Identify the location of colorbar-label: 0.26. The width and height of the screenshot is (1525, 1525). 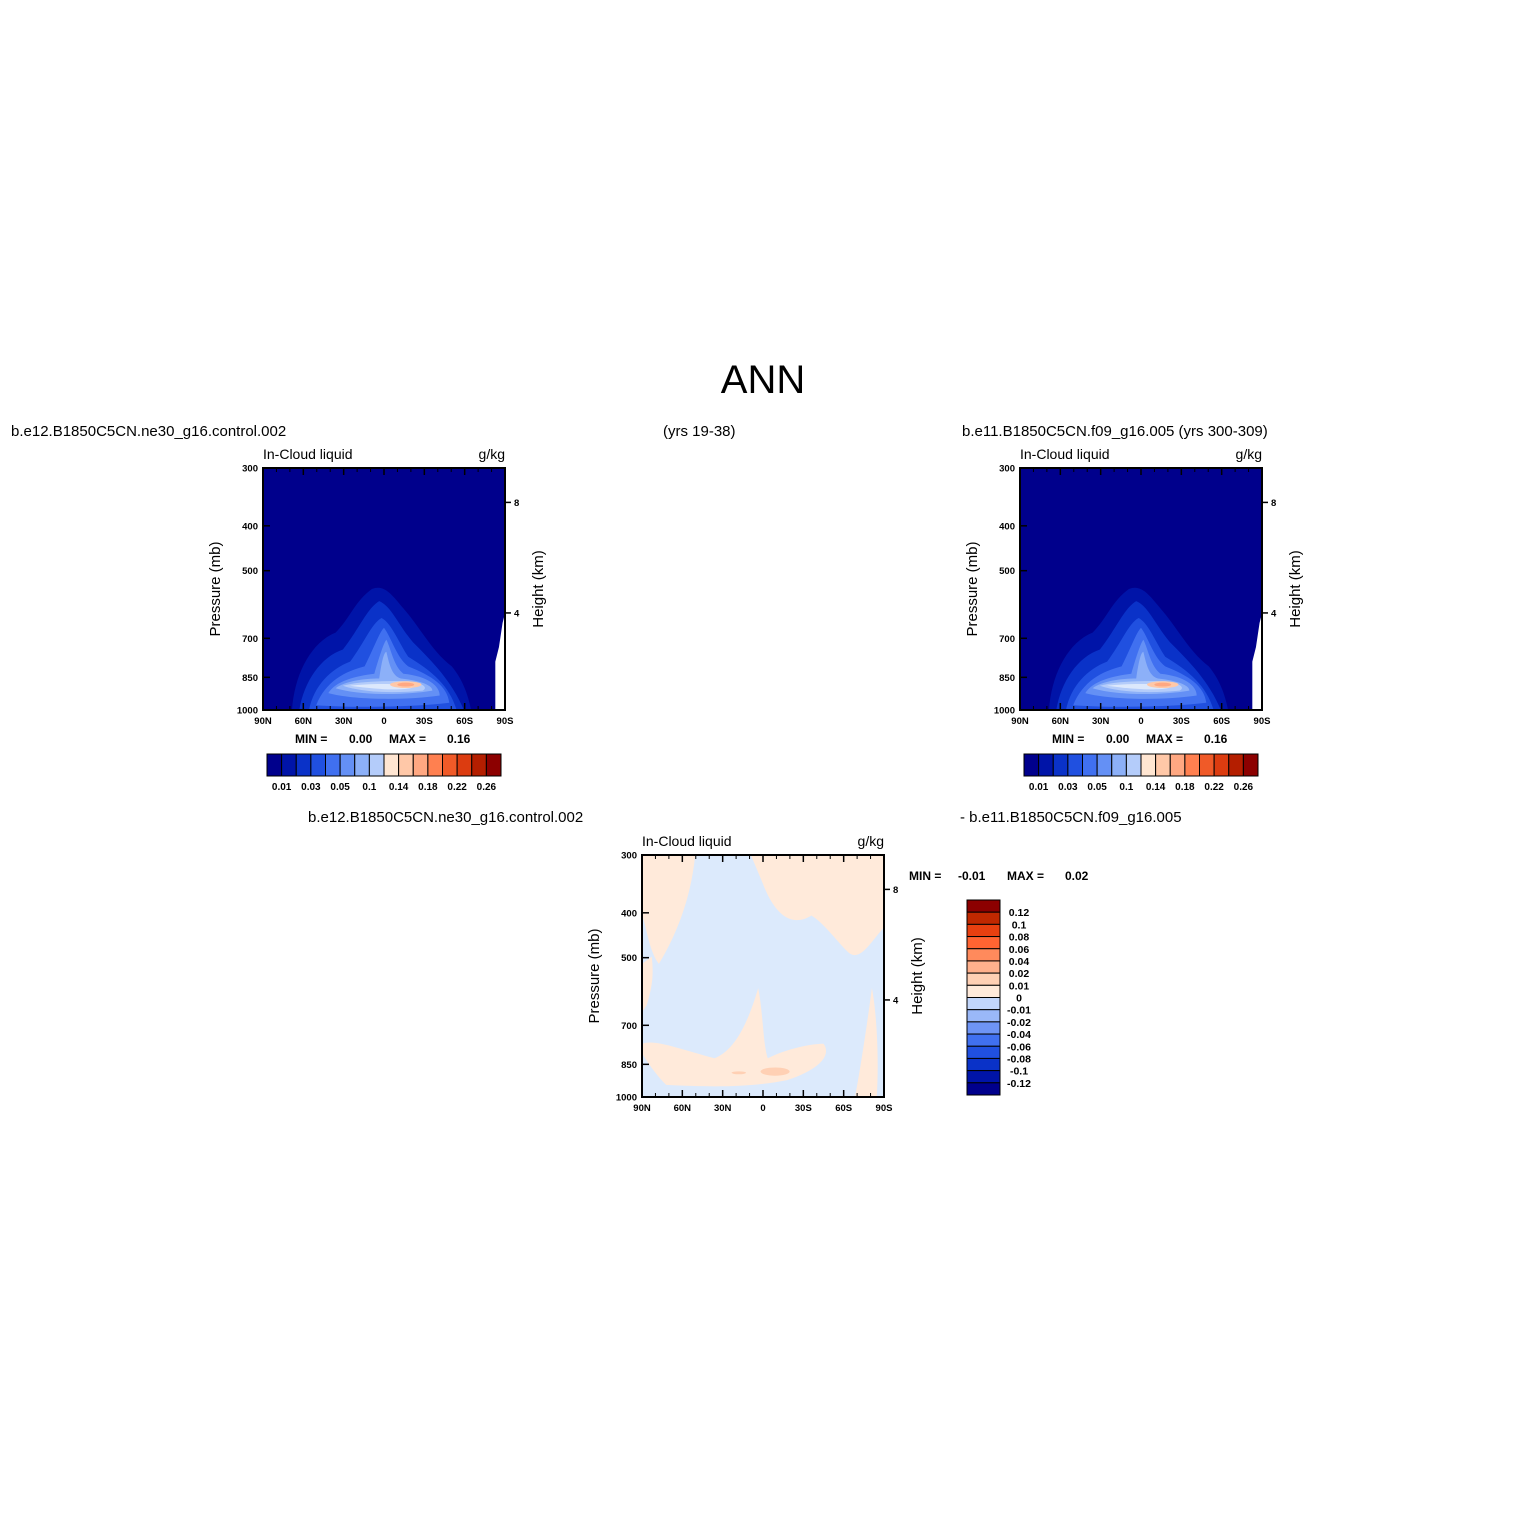
(487, 787).